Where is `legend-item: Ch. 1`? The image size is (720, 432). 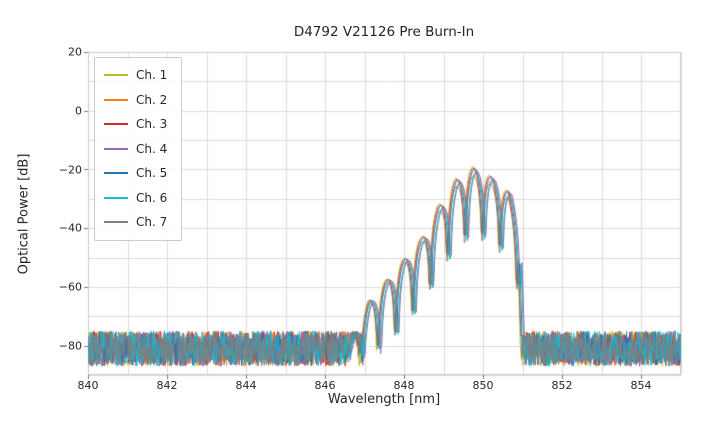 legend-item: Ch. 1 is located at coordinates (135, 75).